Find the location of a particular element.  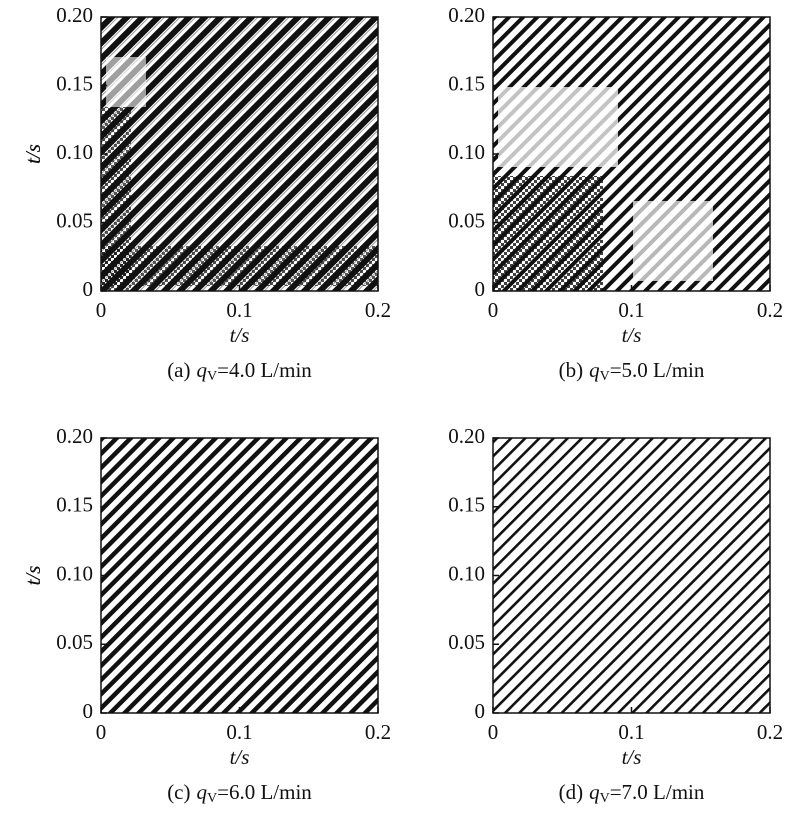

caption: (b) qV=5.0 L/min is located at coordinates (632, 371).